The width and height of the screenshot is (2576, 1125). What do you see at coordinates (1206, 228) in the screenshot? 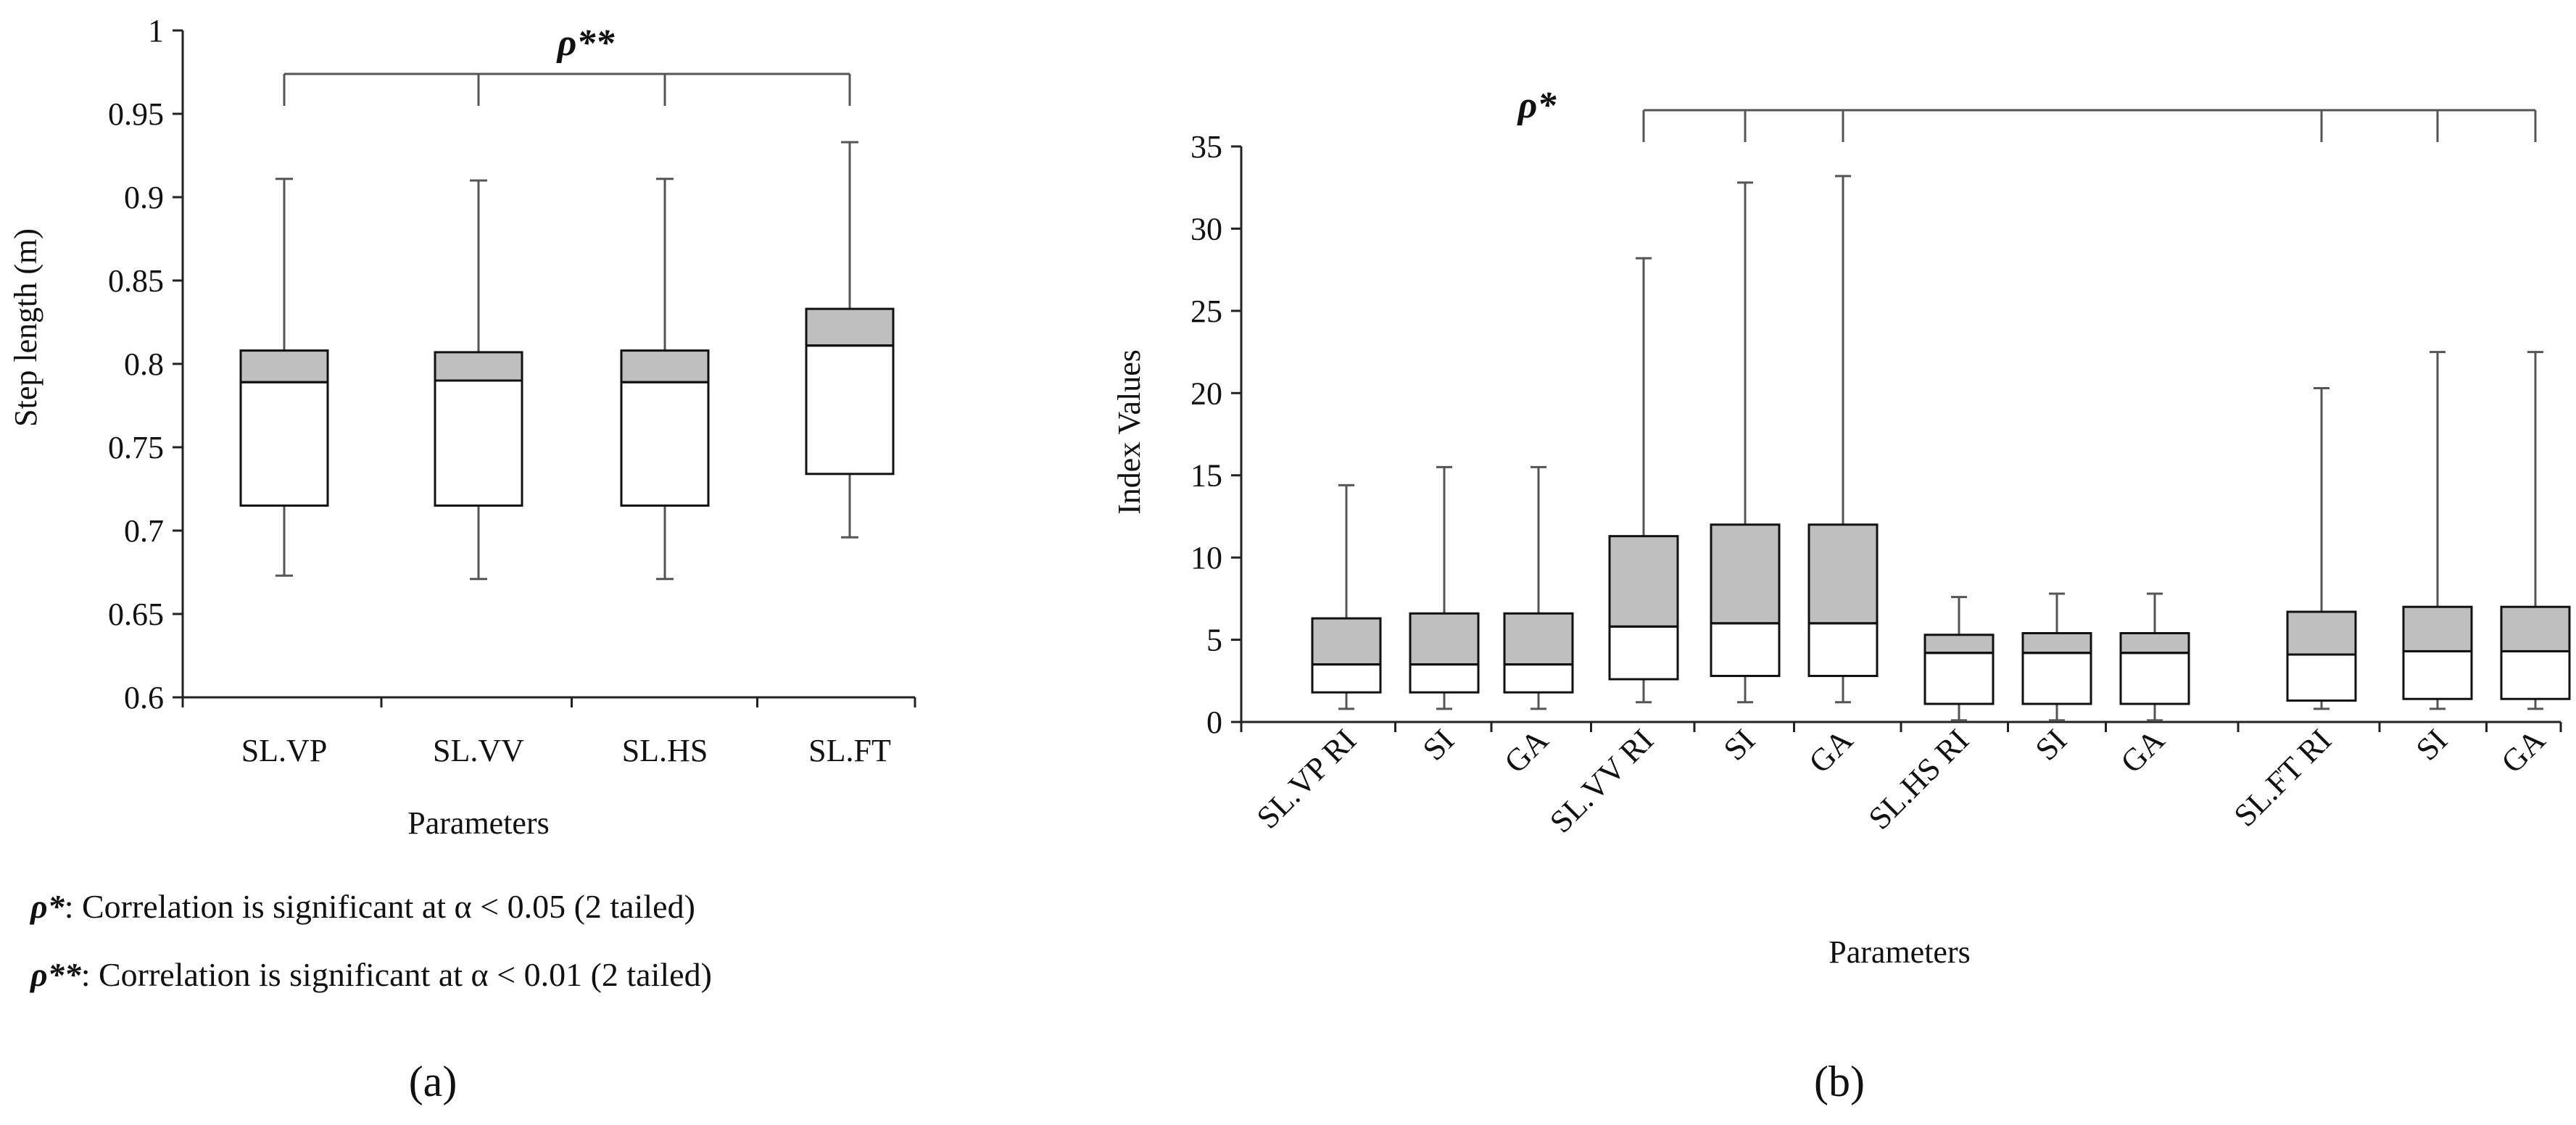
I see `b-y-tick-label: 30` at bounding box center [1206, 228].